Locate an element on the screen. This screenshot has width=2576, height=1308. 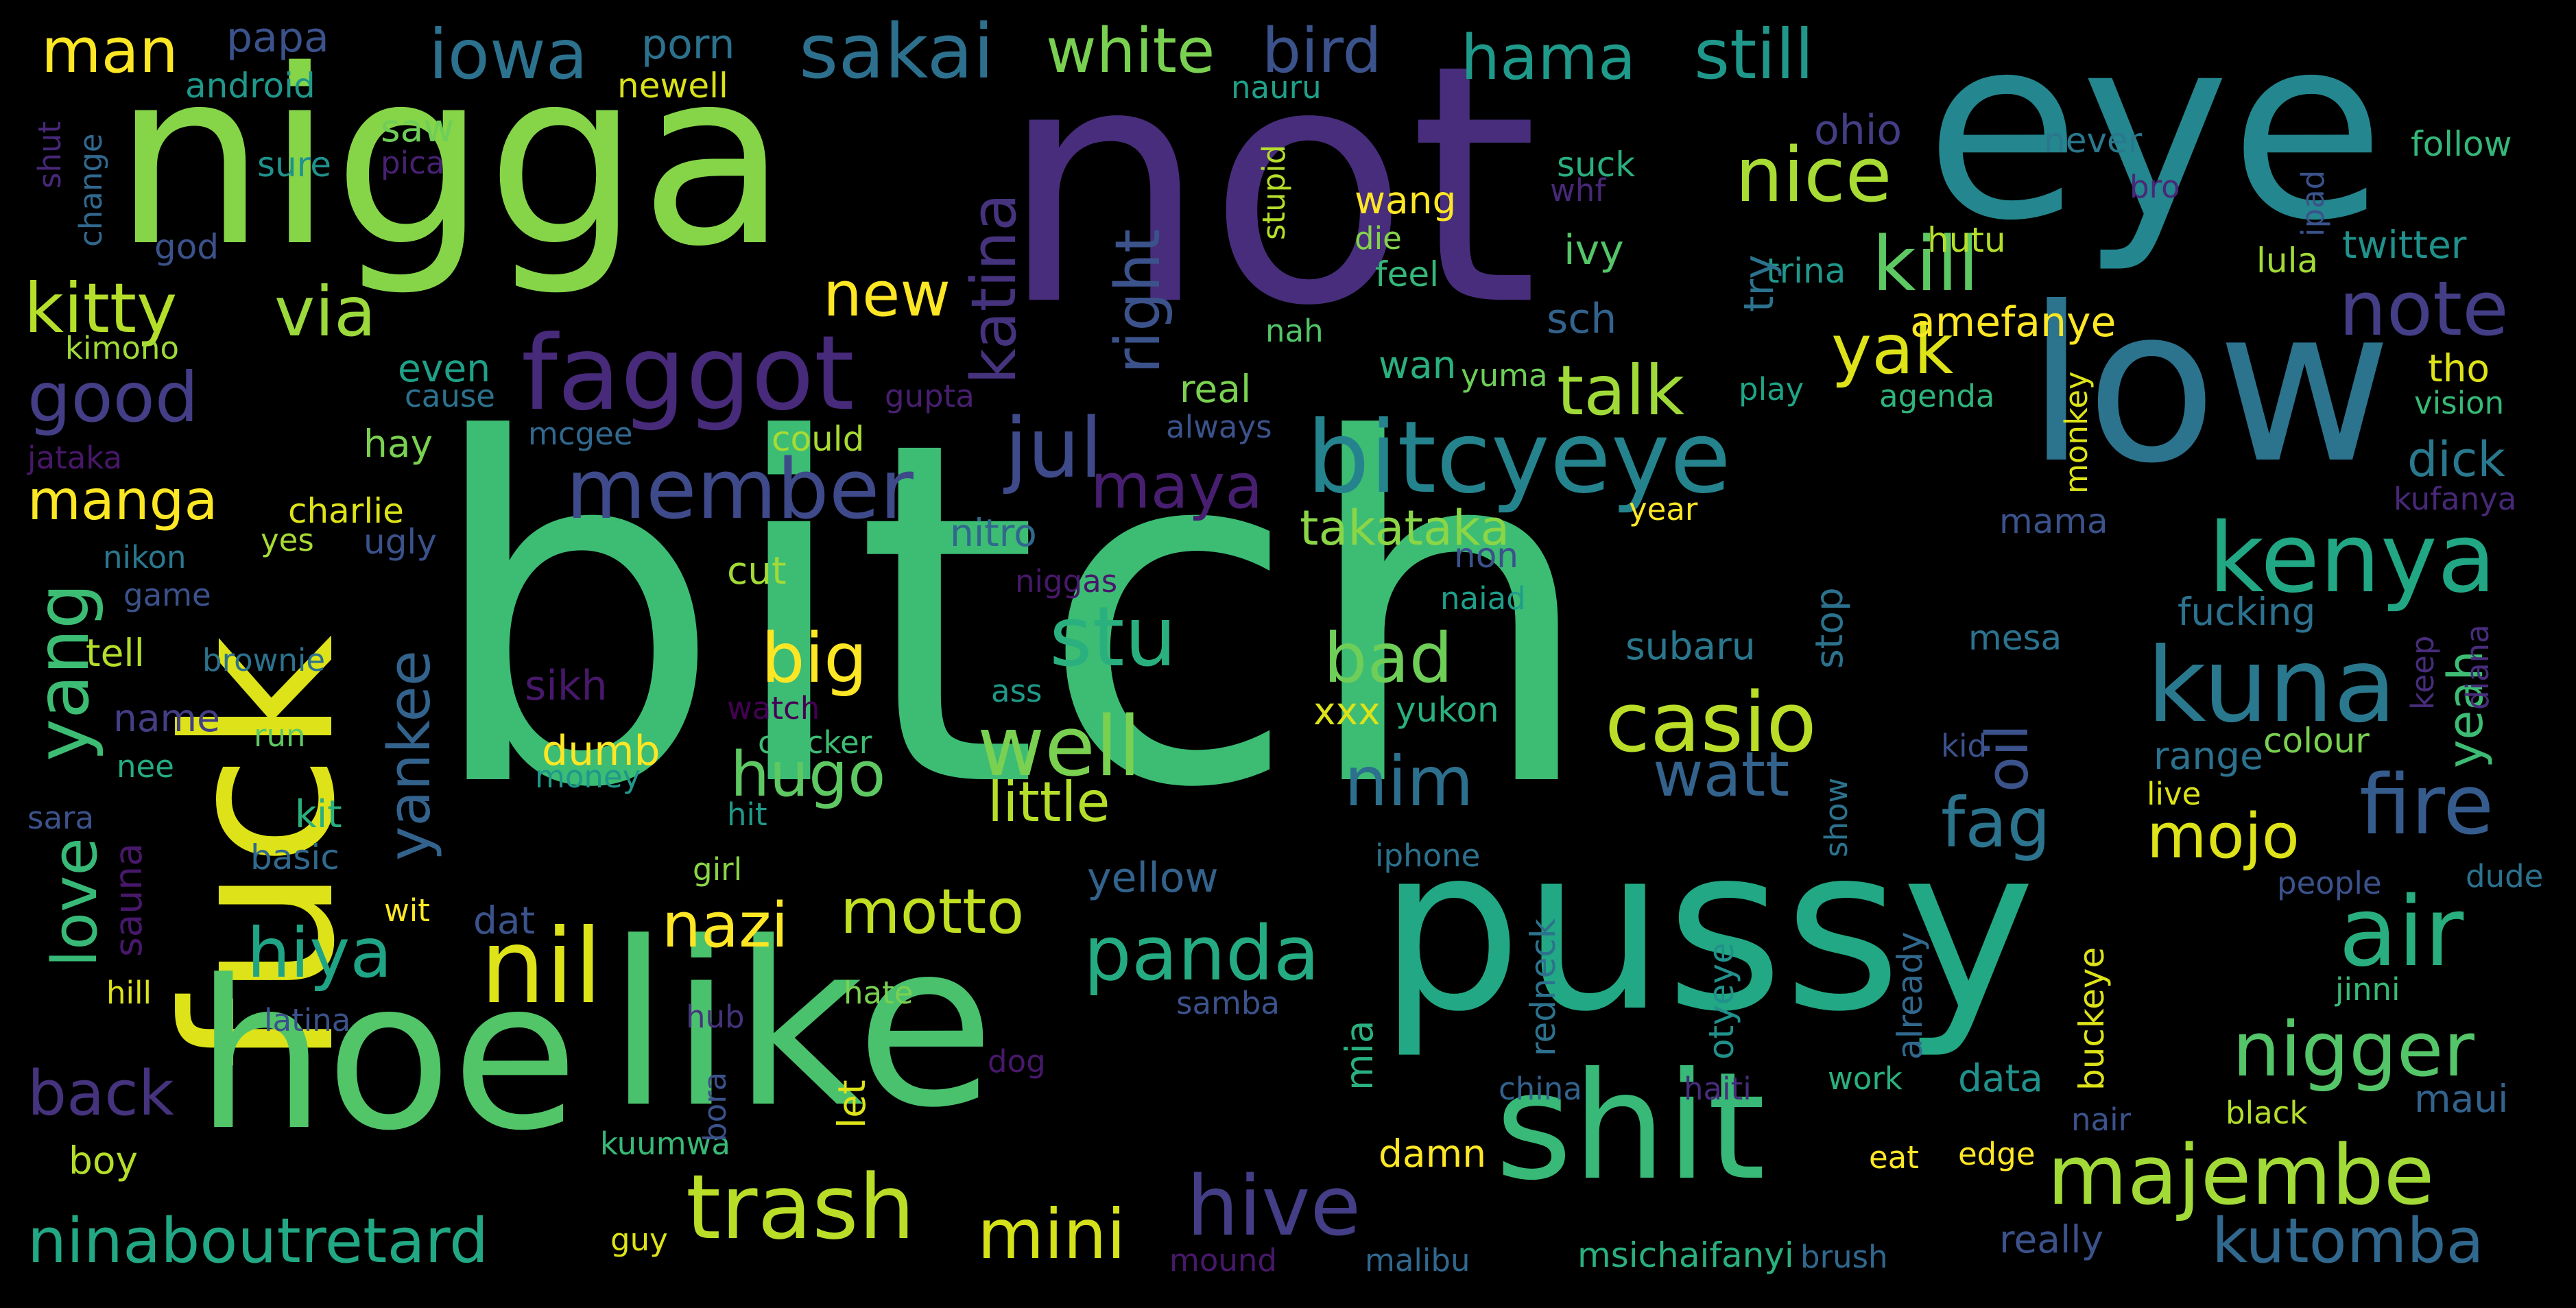
word-sch: sch is located at coordinates (1582, 319).